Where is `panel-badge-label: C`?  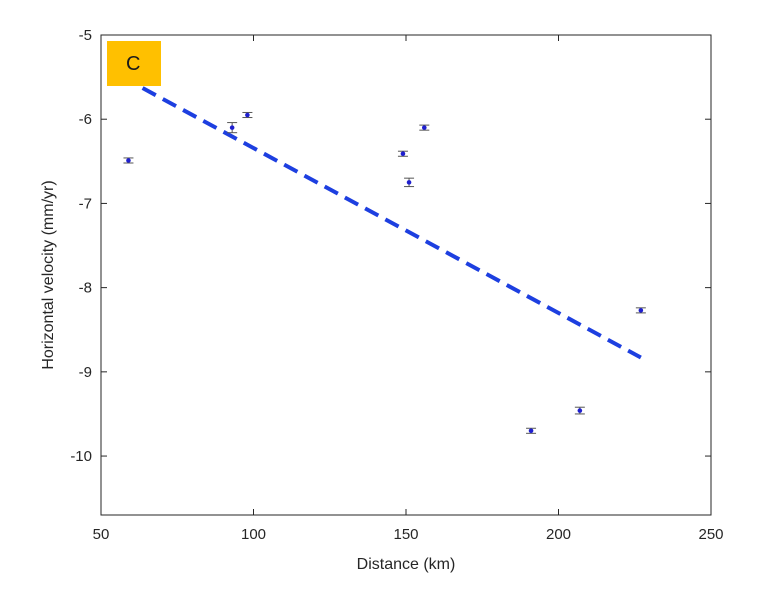
panel-badge-label: C is located at coordinates (133, 64).